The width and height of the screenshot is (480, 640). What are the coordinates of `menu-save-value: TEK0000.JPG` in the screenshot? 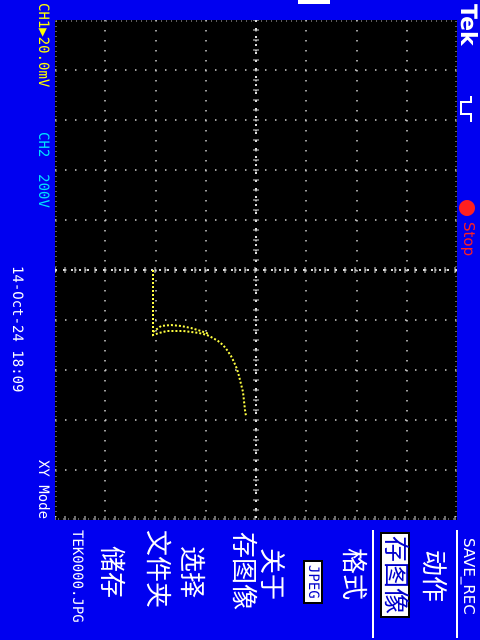 It's located at (77, 576).